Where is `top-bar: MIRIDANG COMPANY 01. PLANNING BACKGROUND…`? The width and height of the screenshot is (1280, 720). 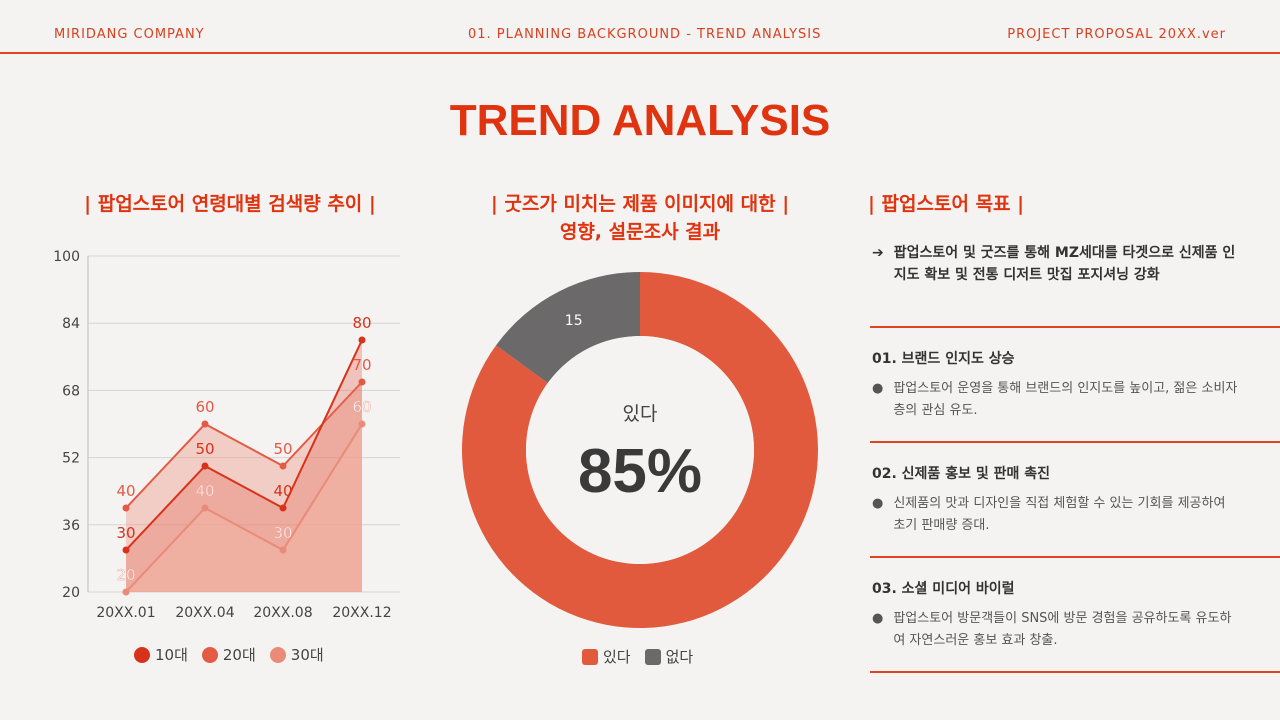
top-bar: MIRIDANG COMPANY 01. PLANNING BACKGROUND… is located at coordinates (640, 27).